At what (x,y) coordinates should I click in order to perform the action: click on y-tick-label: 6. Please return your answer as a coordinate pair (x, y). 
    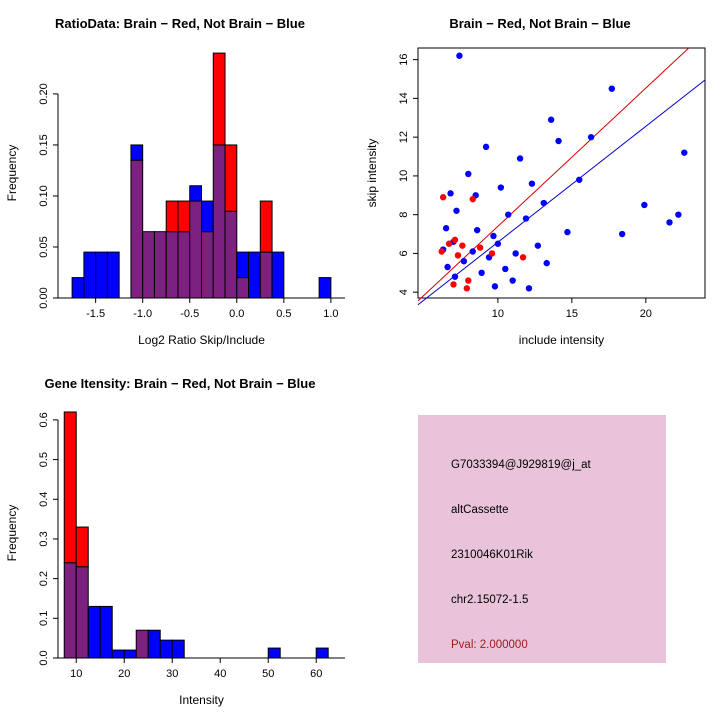
    Looking at the image, I should click on (404, 253).